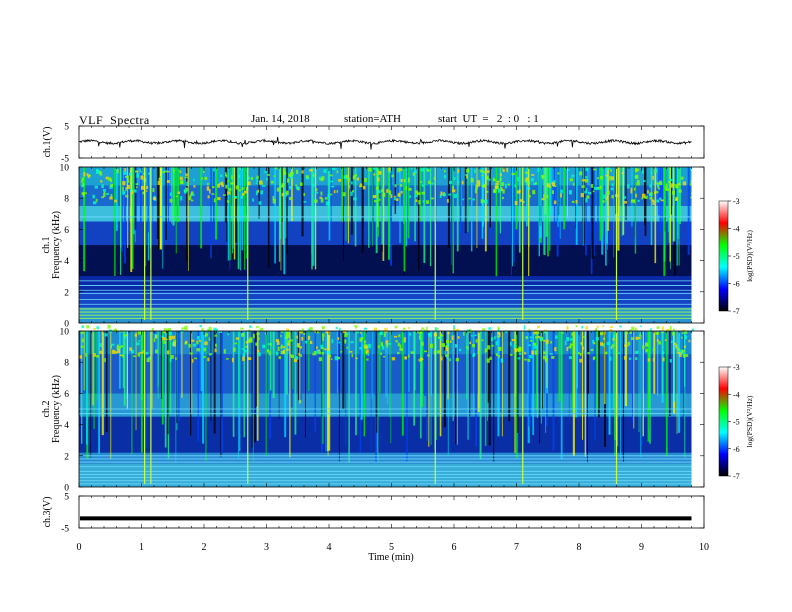 This screenshot has width=792, height=612. I want to click on ch2-spectrogram-channel-label: ch.2, so click(46, 409).